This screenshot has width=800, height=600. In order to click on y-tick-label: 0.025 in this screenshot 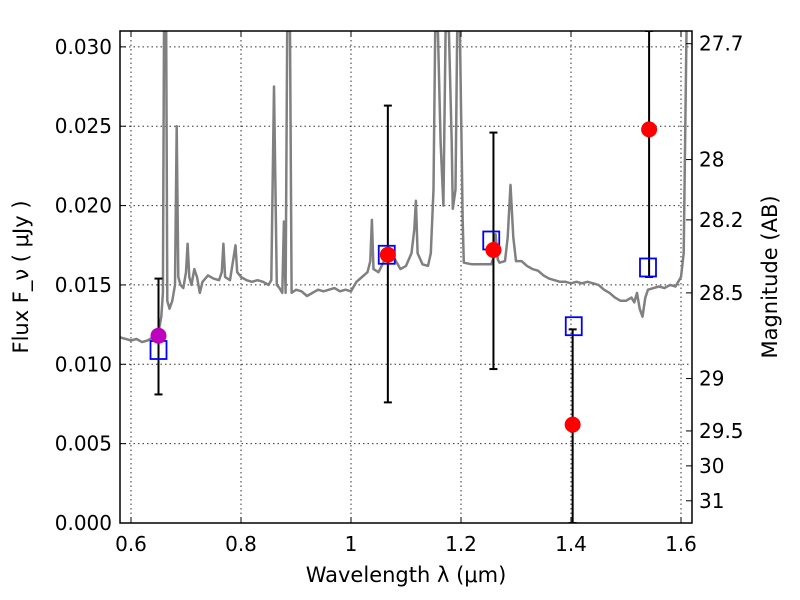, I will do `click(83, 126)`.